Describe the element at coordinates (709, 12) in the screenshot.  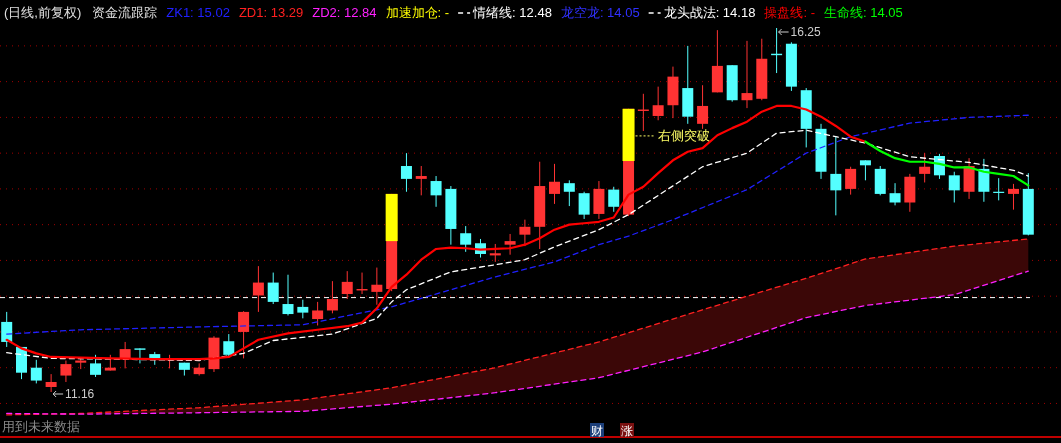
I see `legend-label: 龙头战法: 14.18` at that location.